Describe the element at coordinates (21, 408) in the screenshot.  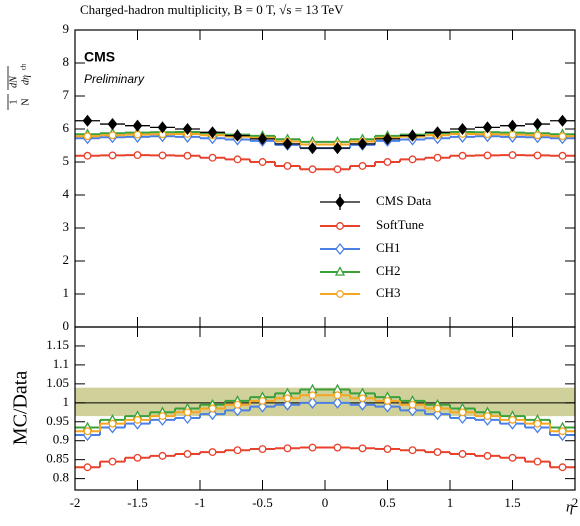
I see `ratio-y-label: MC/Data` at that location.